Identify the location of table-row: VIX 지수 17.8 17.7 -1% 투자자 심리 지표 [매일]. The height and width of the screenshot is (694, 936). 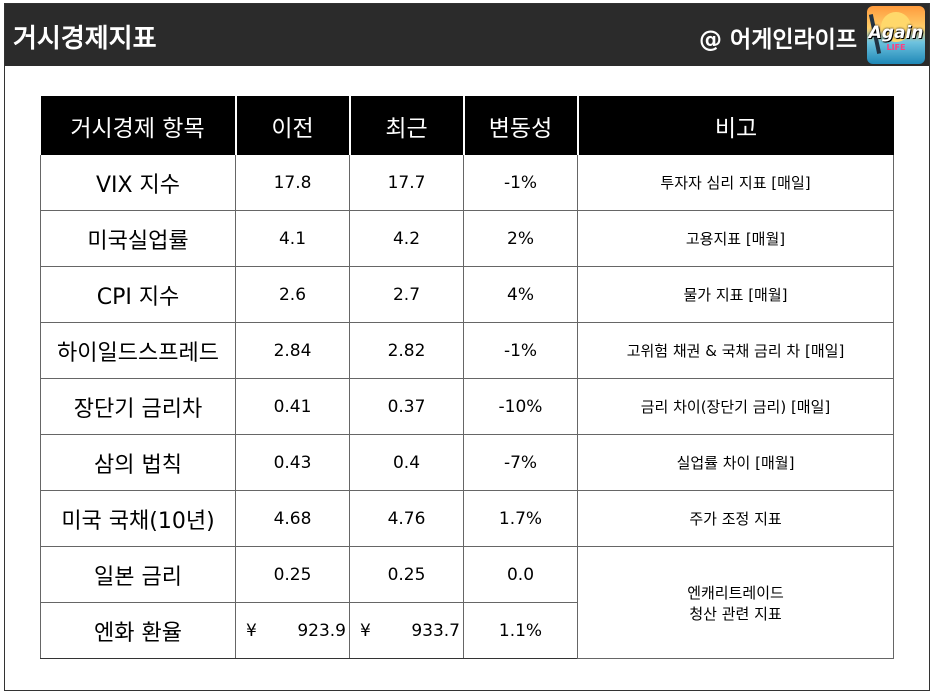
(467, 183).